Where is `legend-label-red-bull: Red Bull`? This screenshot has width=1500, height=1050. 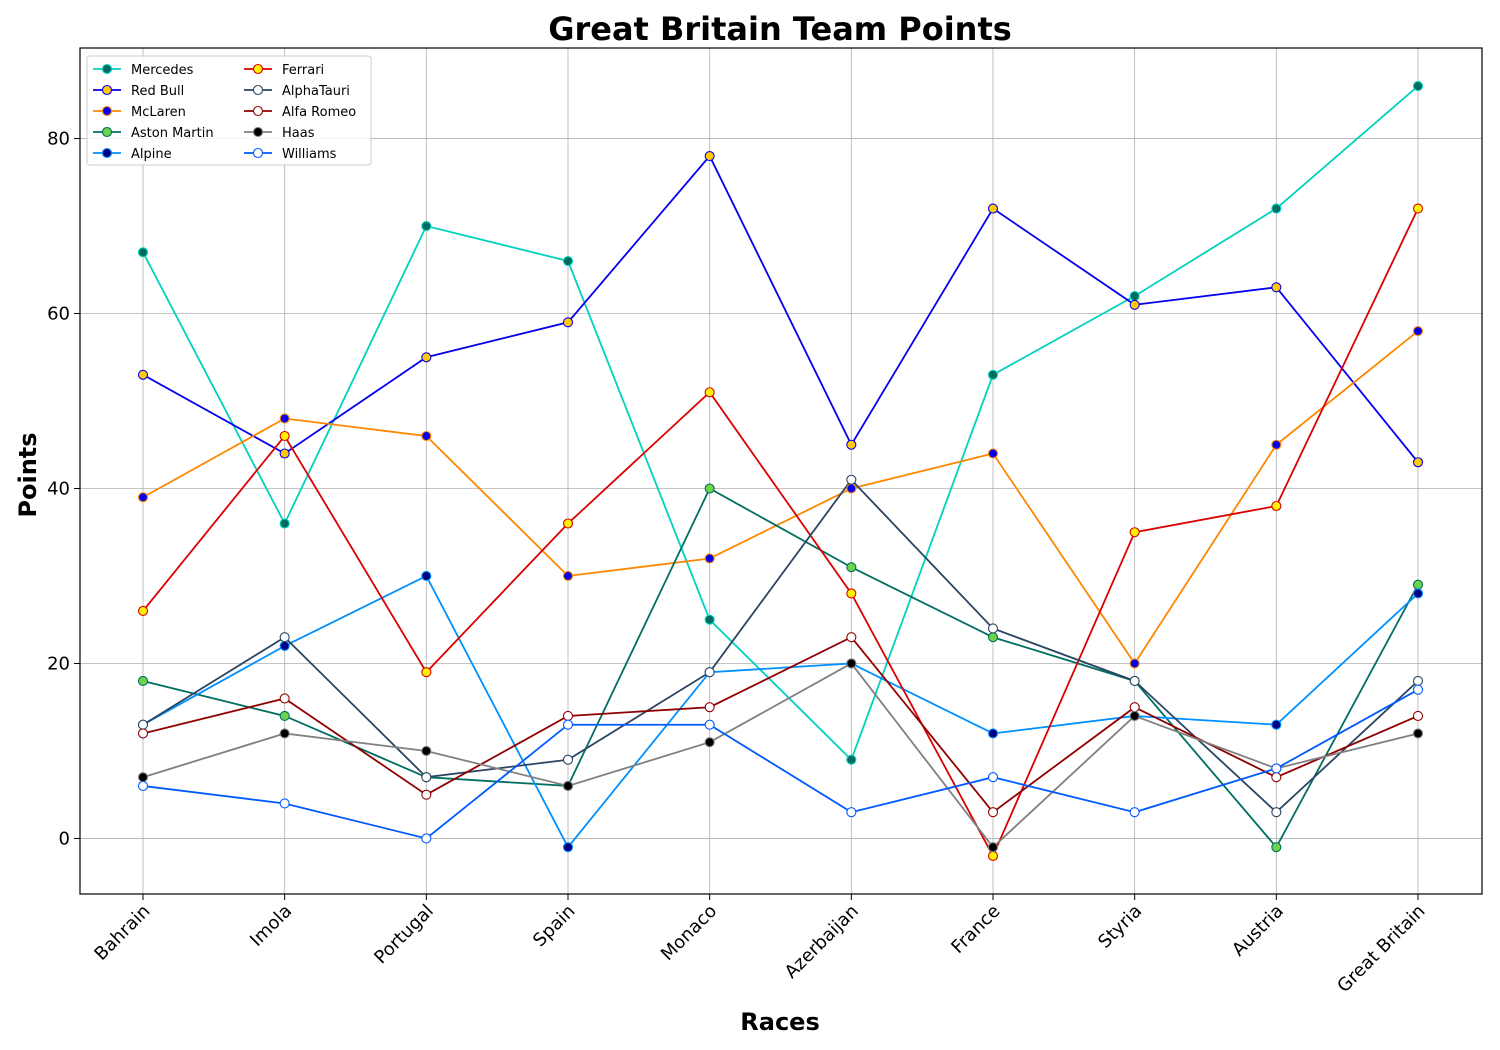 legend-label-red-bull: Red Bull is located at coordinates (157, 91).